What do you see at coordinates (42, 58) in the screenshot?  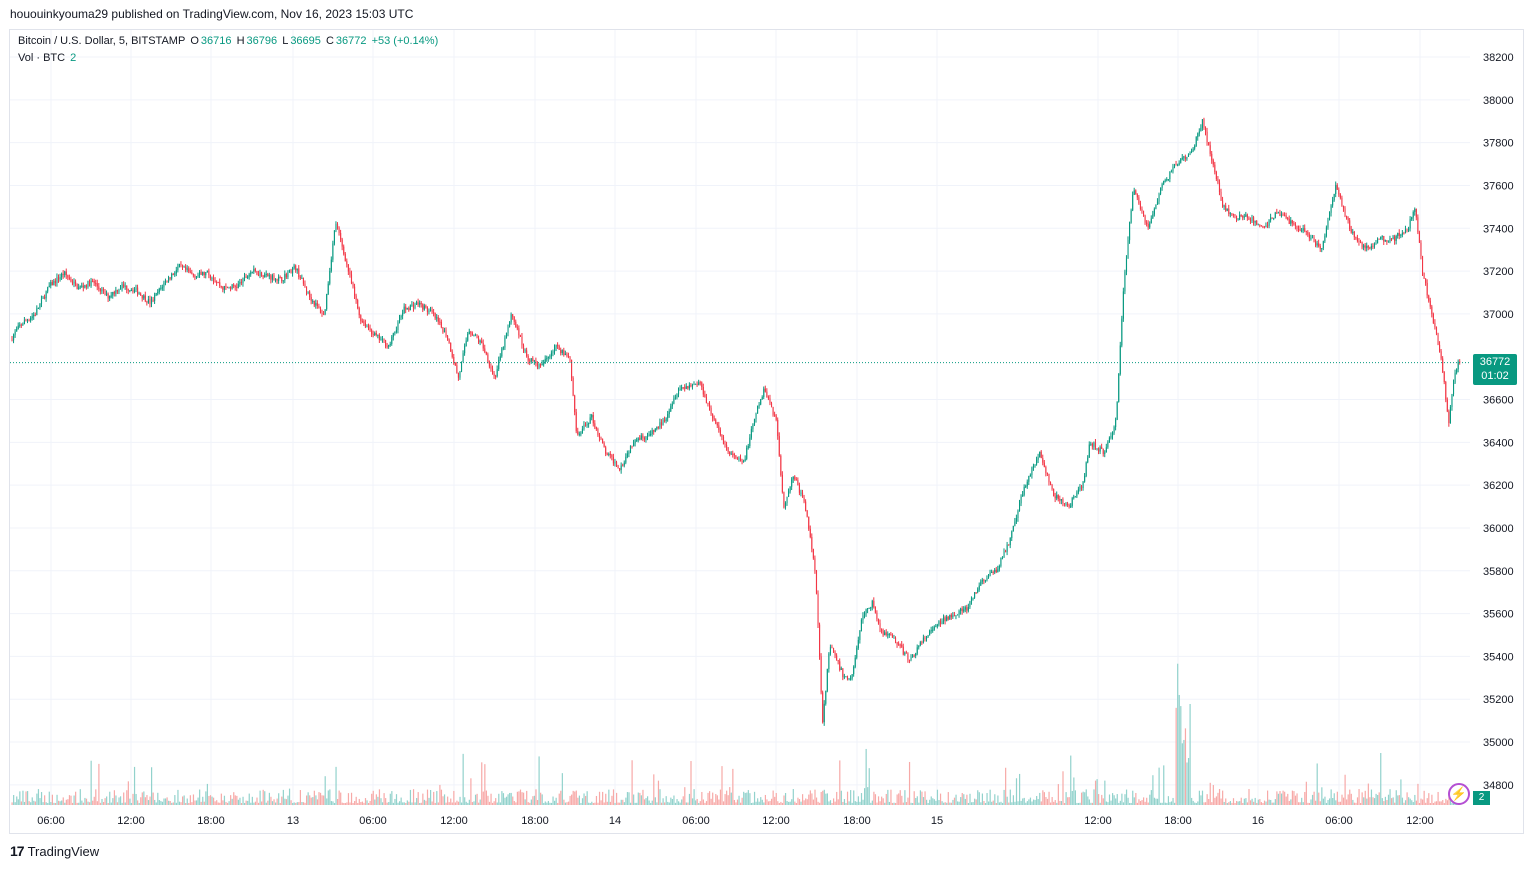 I see `volume-label: Vol · BTC` at bounding box center [42, 58].